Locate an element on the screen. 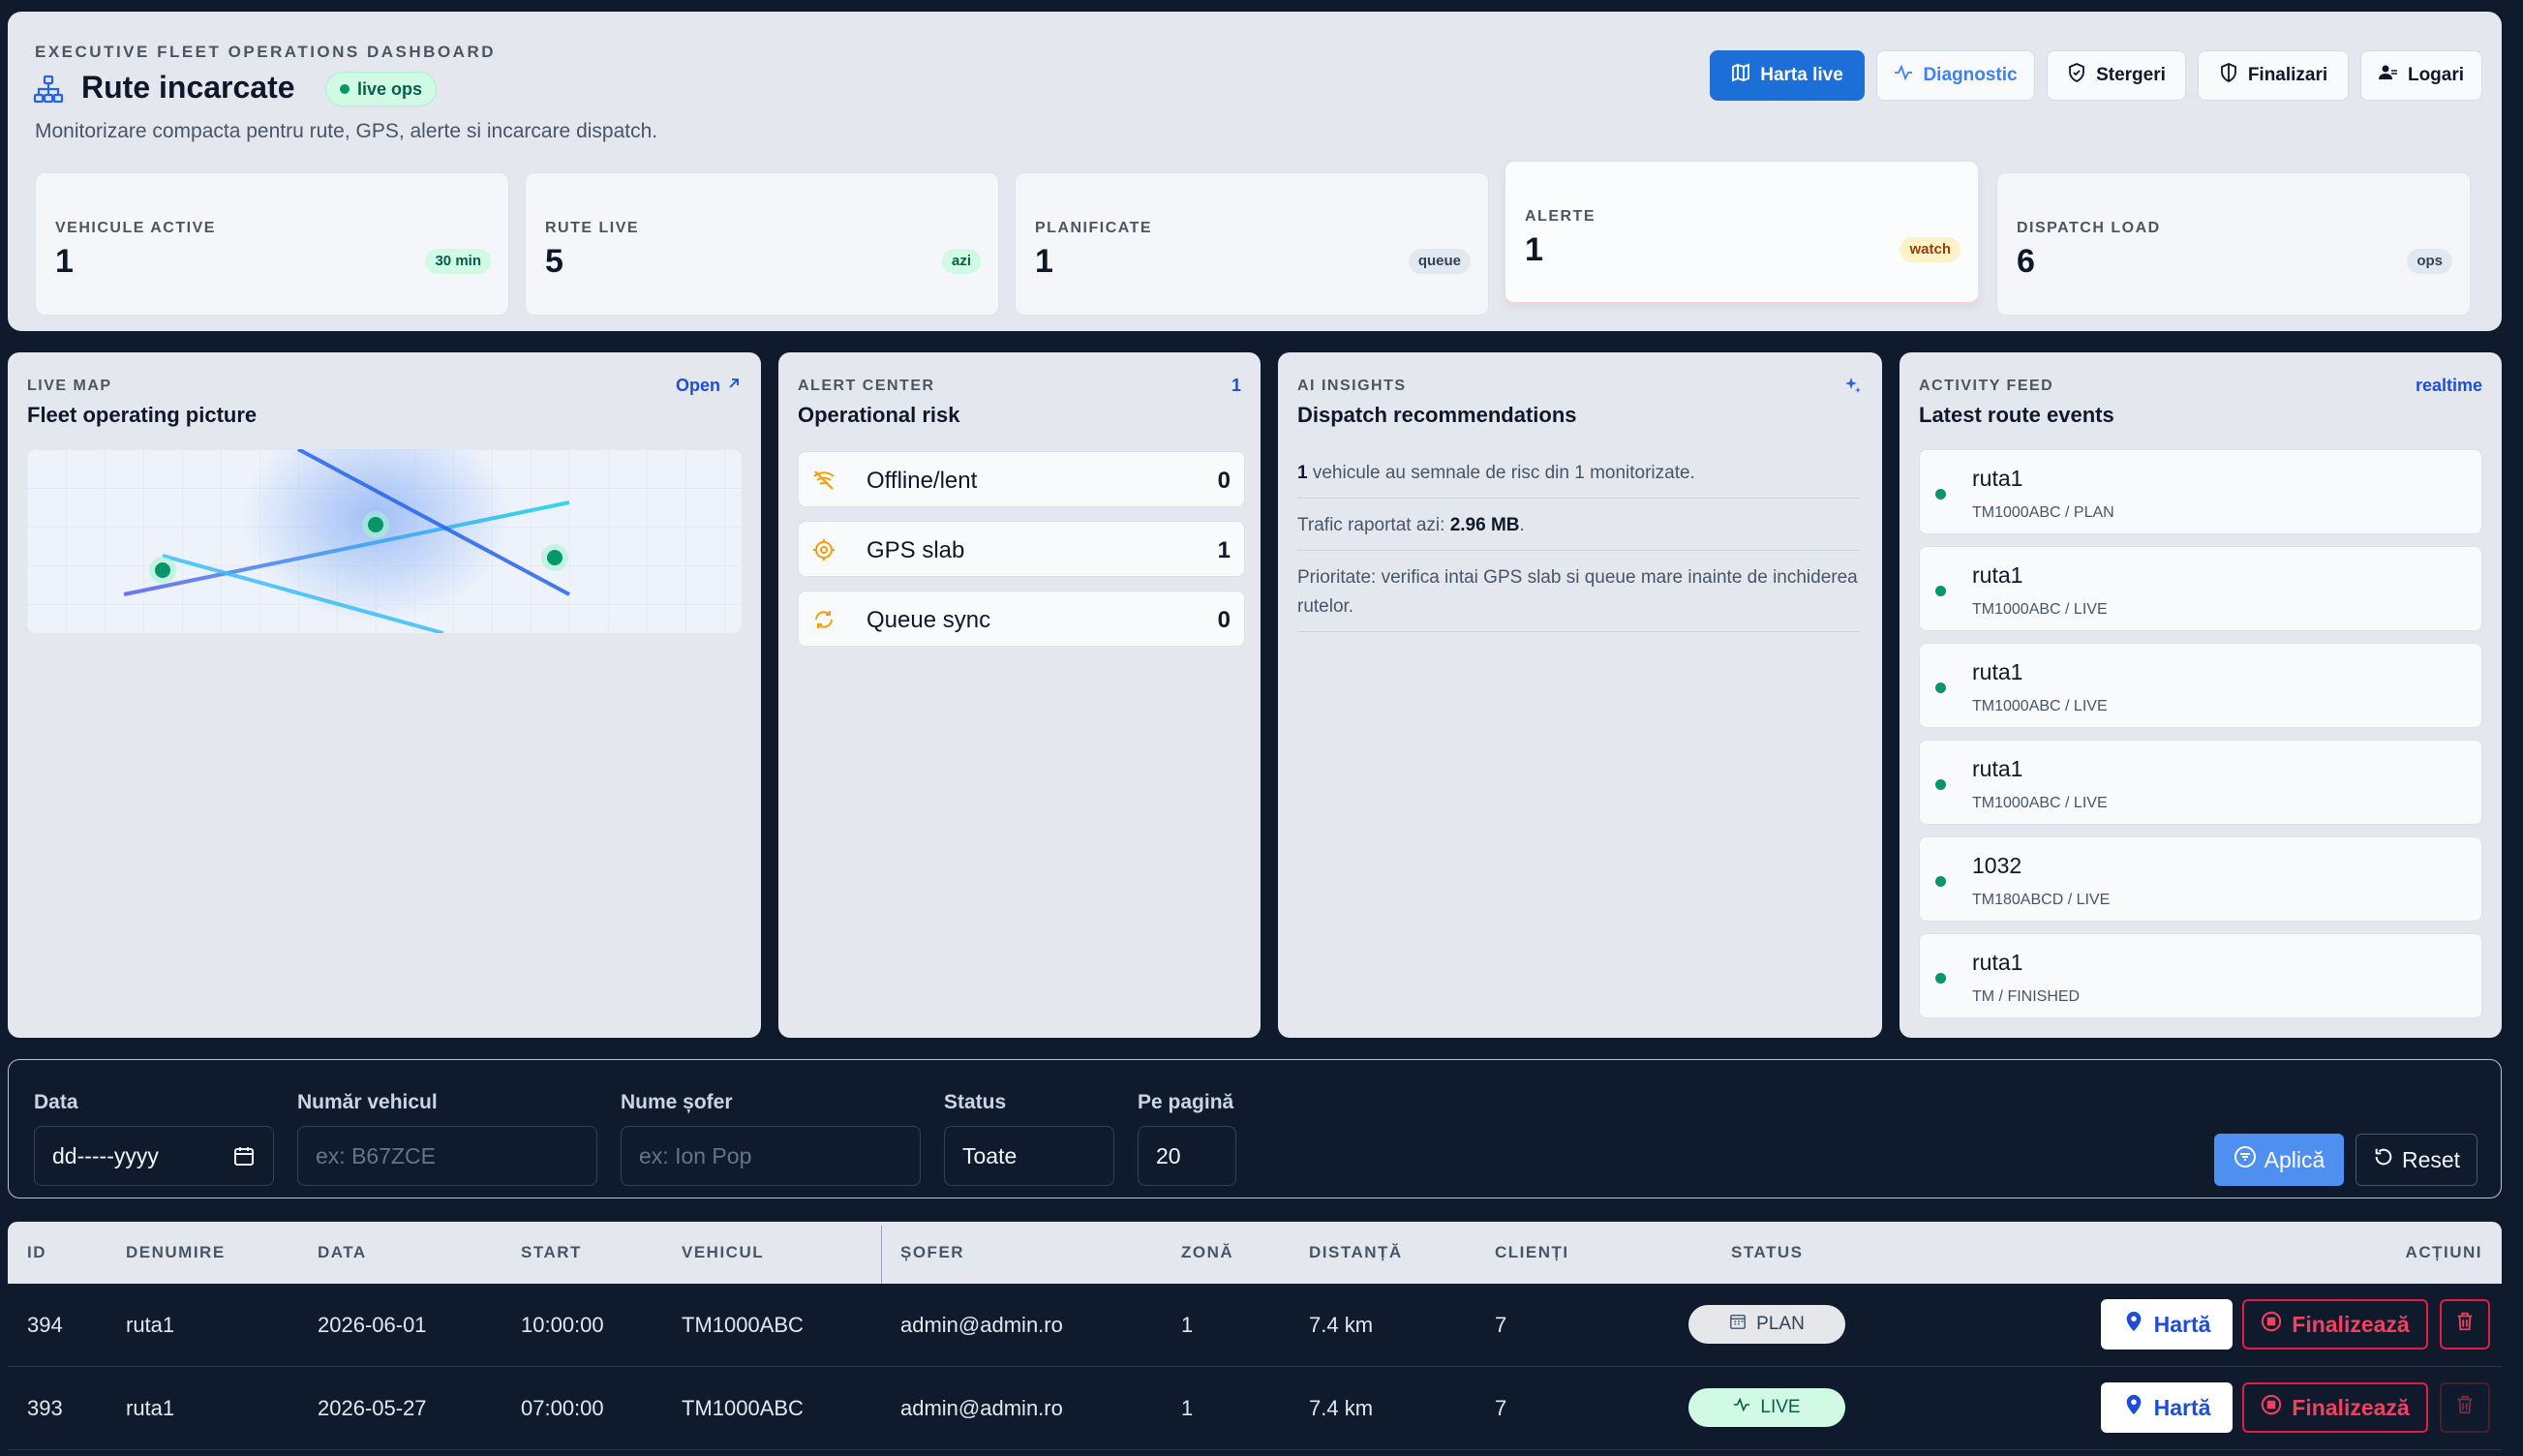 This screenshot has width=2523, height=1456. calendar-icon is located at coordinates (244, 1159).